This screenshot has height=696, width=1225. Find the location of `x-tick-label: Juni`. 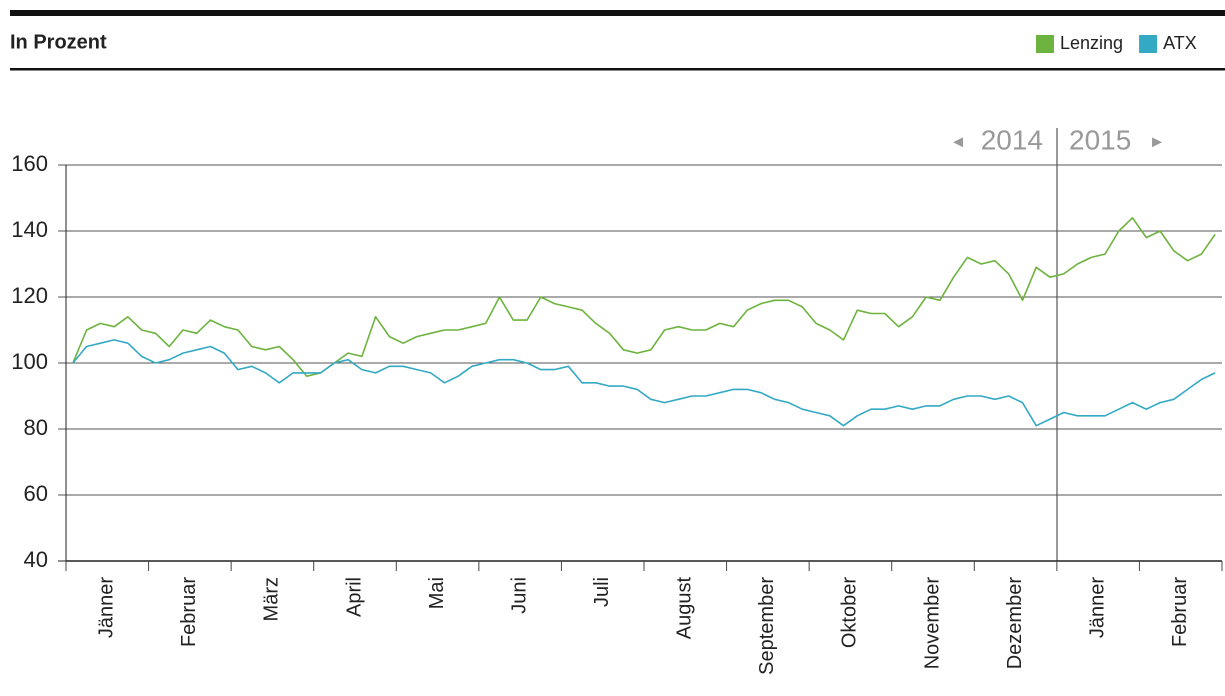

x-tick-label: Juni is located at coordinates (519, 595).